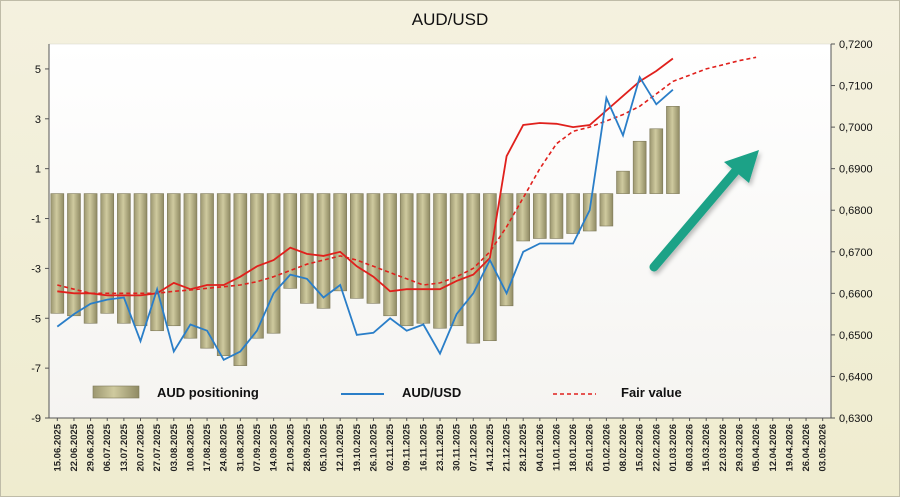  What do you see at coordinates (36, 419) in the screenshot?
I see `left-tick-label: -9` at bounding box center [36, 419].